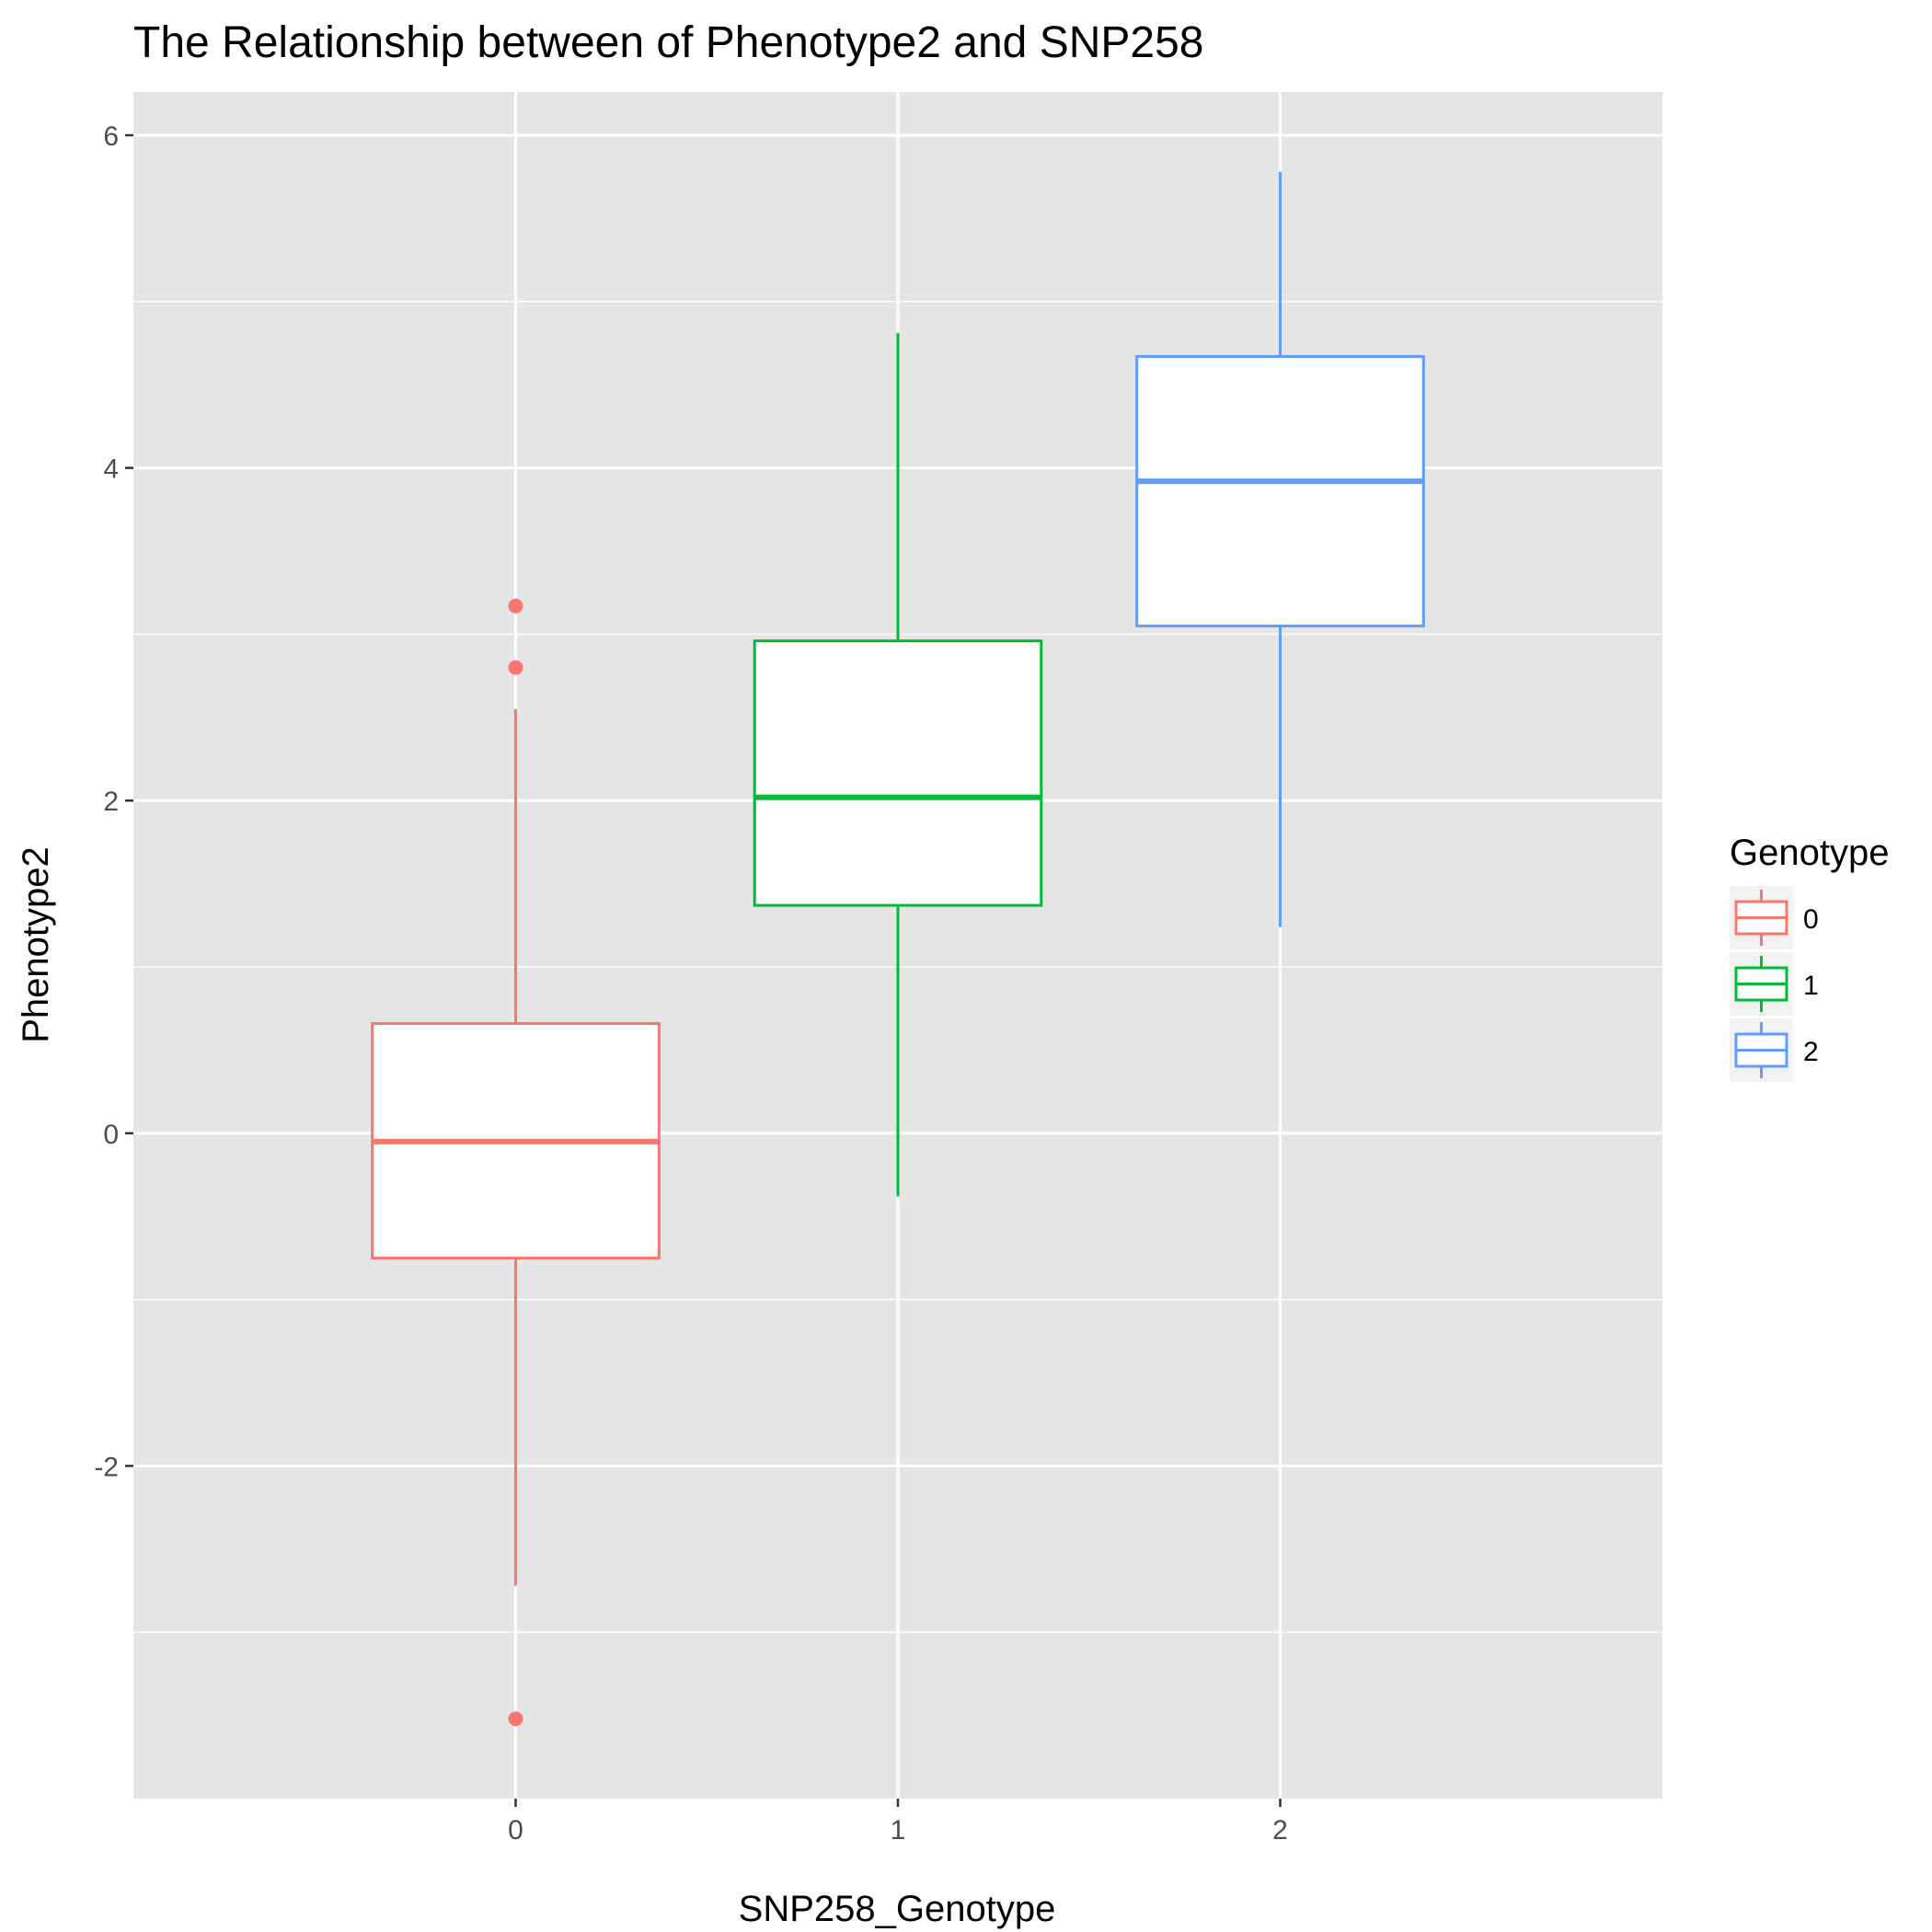  What do you see at coordinates (111, 469) in the screenshot?
I see `y-tick-label: 4` at bounding box center [111, 469].